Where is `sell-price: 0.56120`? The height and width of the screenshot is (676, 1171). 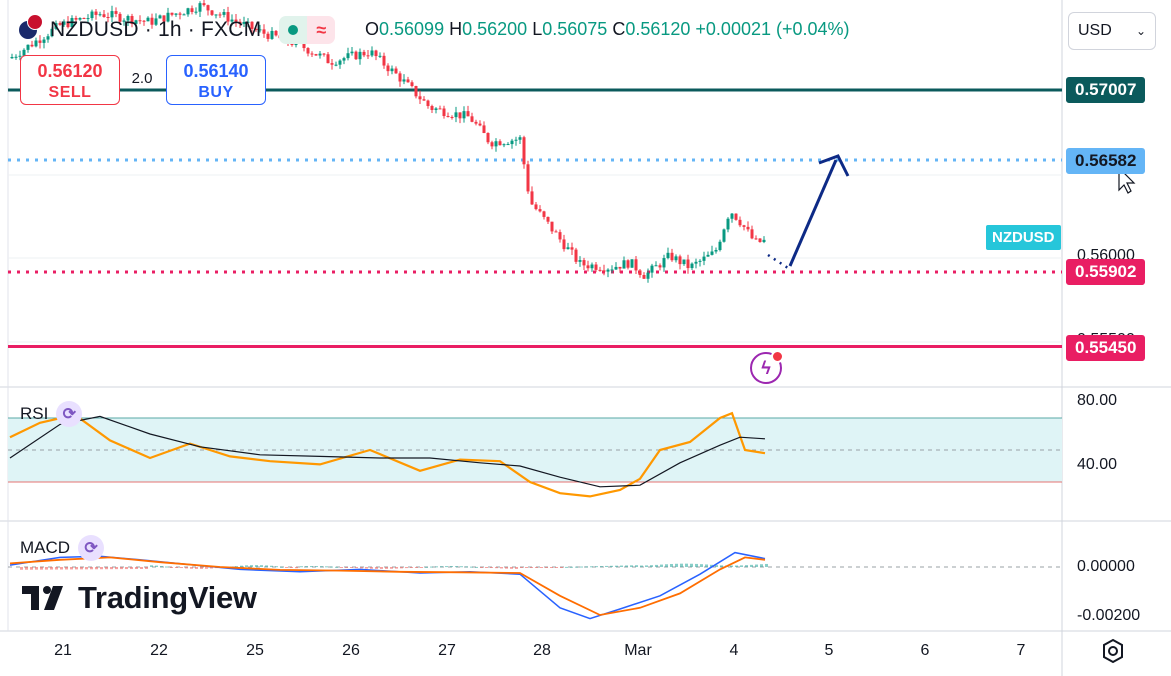 sell-price: 0.56120 is located at coordinates (70, 71).